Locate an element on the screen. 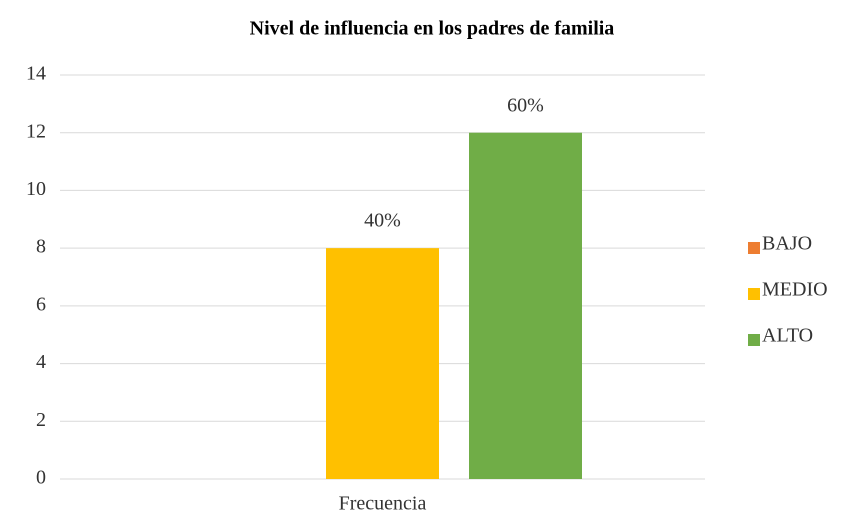  data-label: 60% is located at coordinates (525, 105).